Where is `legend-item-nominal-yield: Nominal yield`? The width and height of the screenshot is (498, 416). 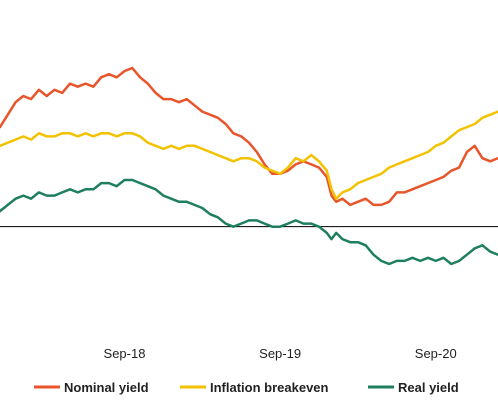
legend-item-nominal-yield: Nominal yield is located at coordinates (91, 387).